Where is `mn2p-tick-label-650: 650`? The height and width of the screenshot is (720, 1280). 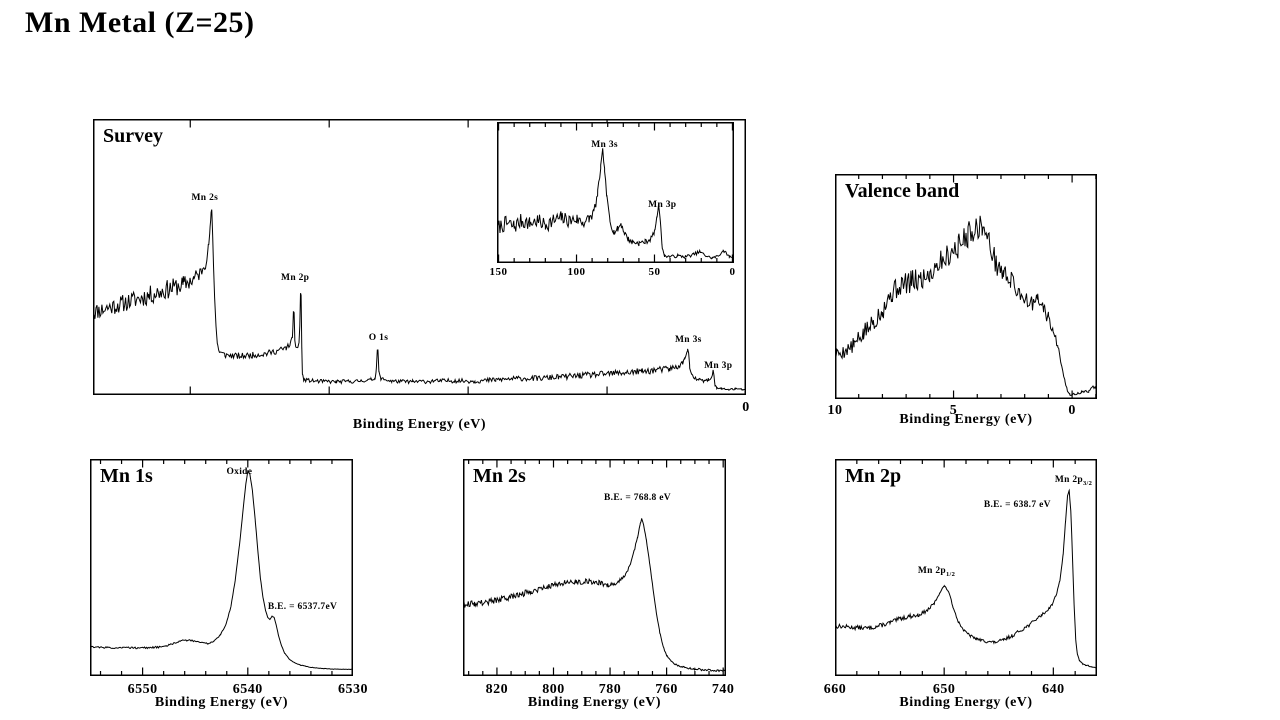
mn2p-tick-label-650: 650 is located at coordinates (944, 689).